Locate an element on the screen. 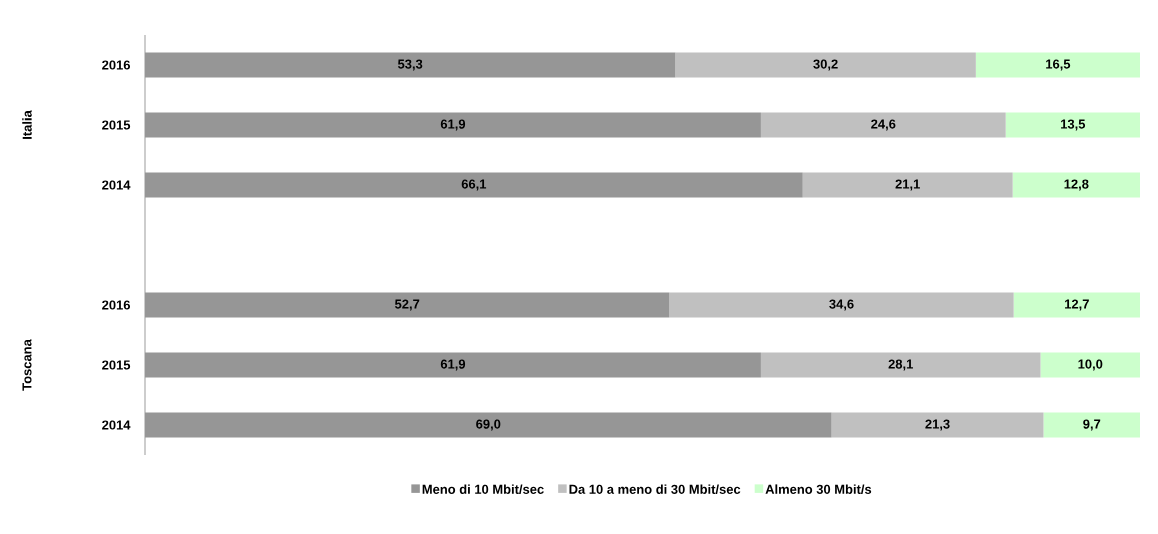 The width and height of the screenshot is (1158, 534). data-label: 30,2 is located at coordinates (825, 65).